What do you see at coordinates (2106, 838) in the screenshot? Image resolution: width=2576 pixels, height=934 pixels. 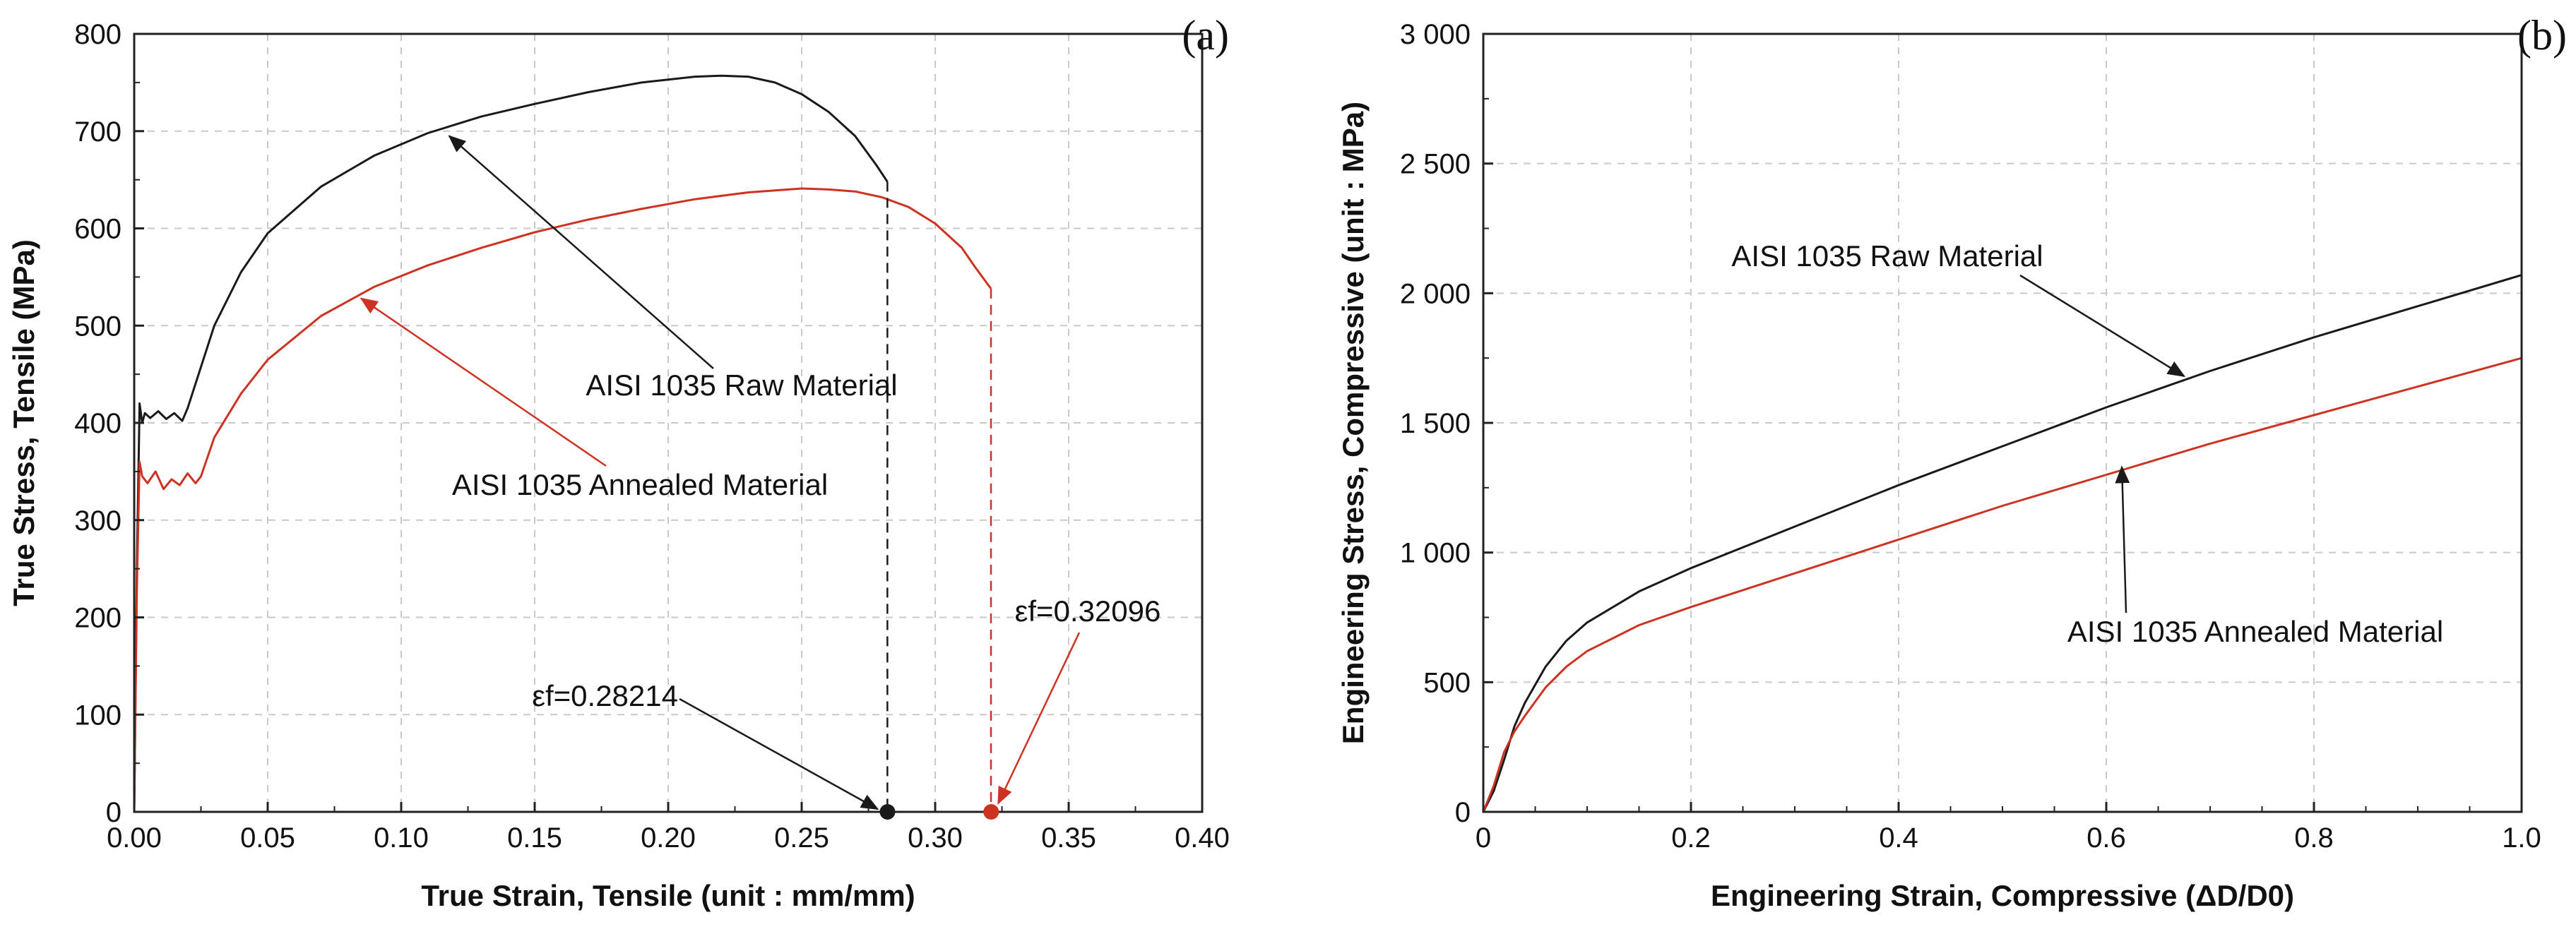 I see `x-tick-label: 0.6` at bounding box center [2106, 838].